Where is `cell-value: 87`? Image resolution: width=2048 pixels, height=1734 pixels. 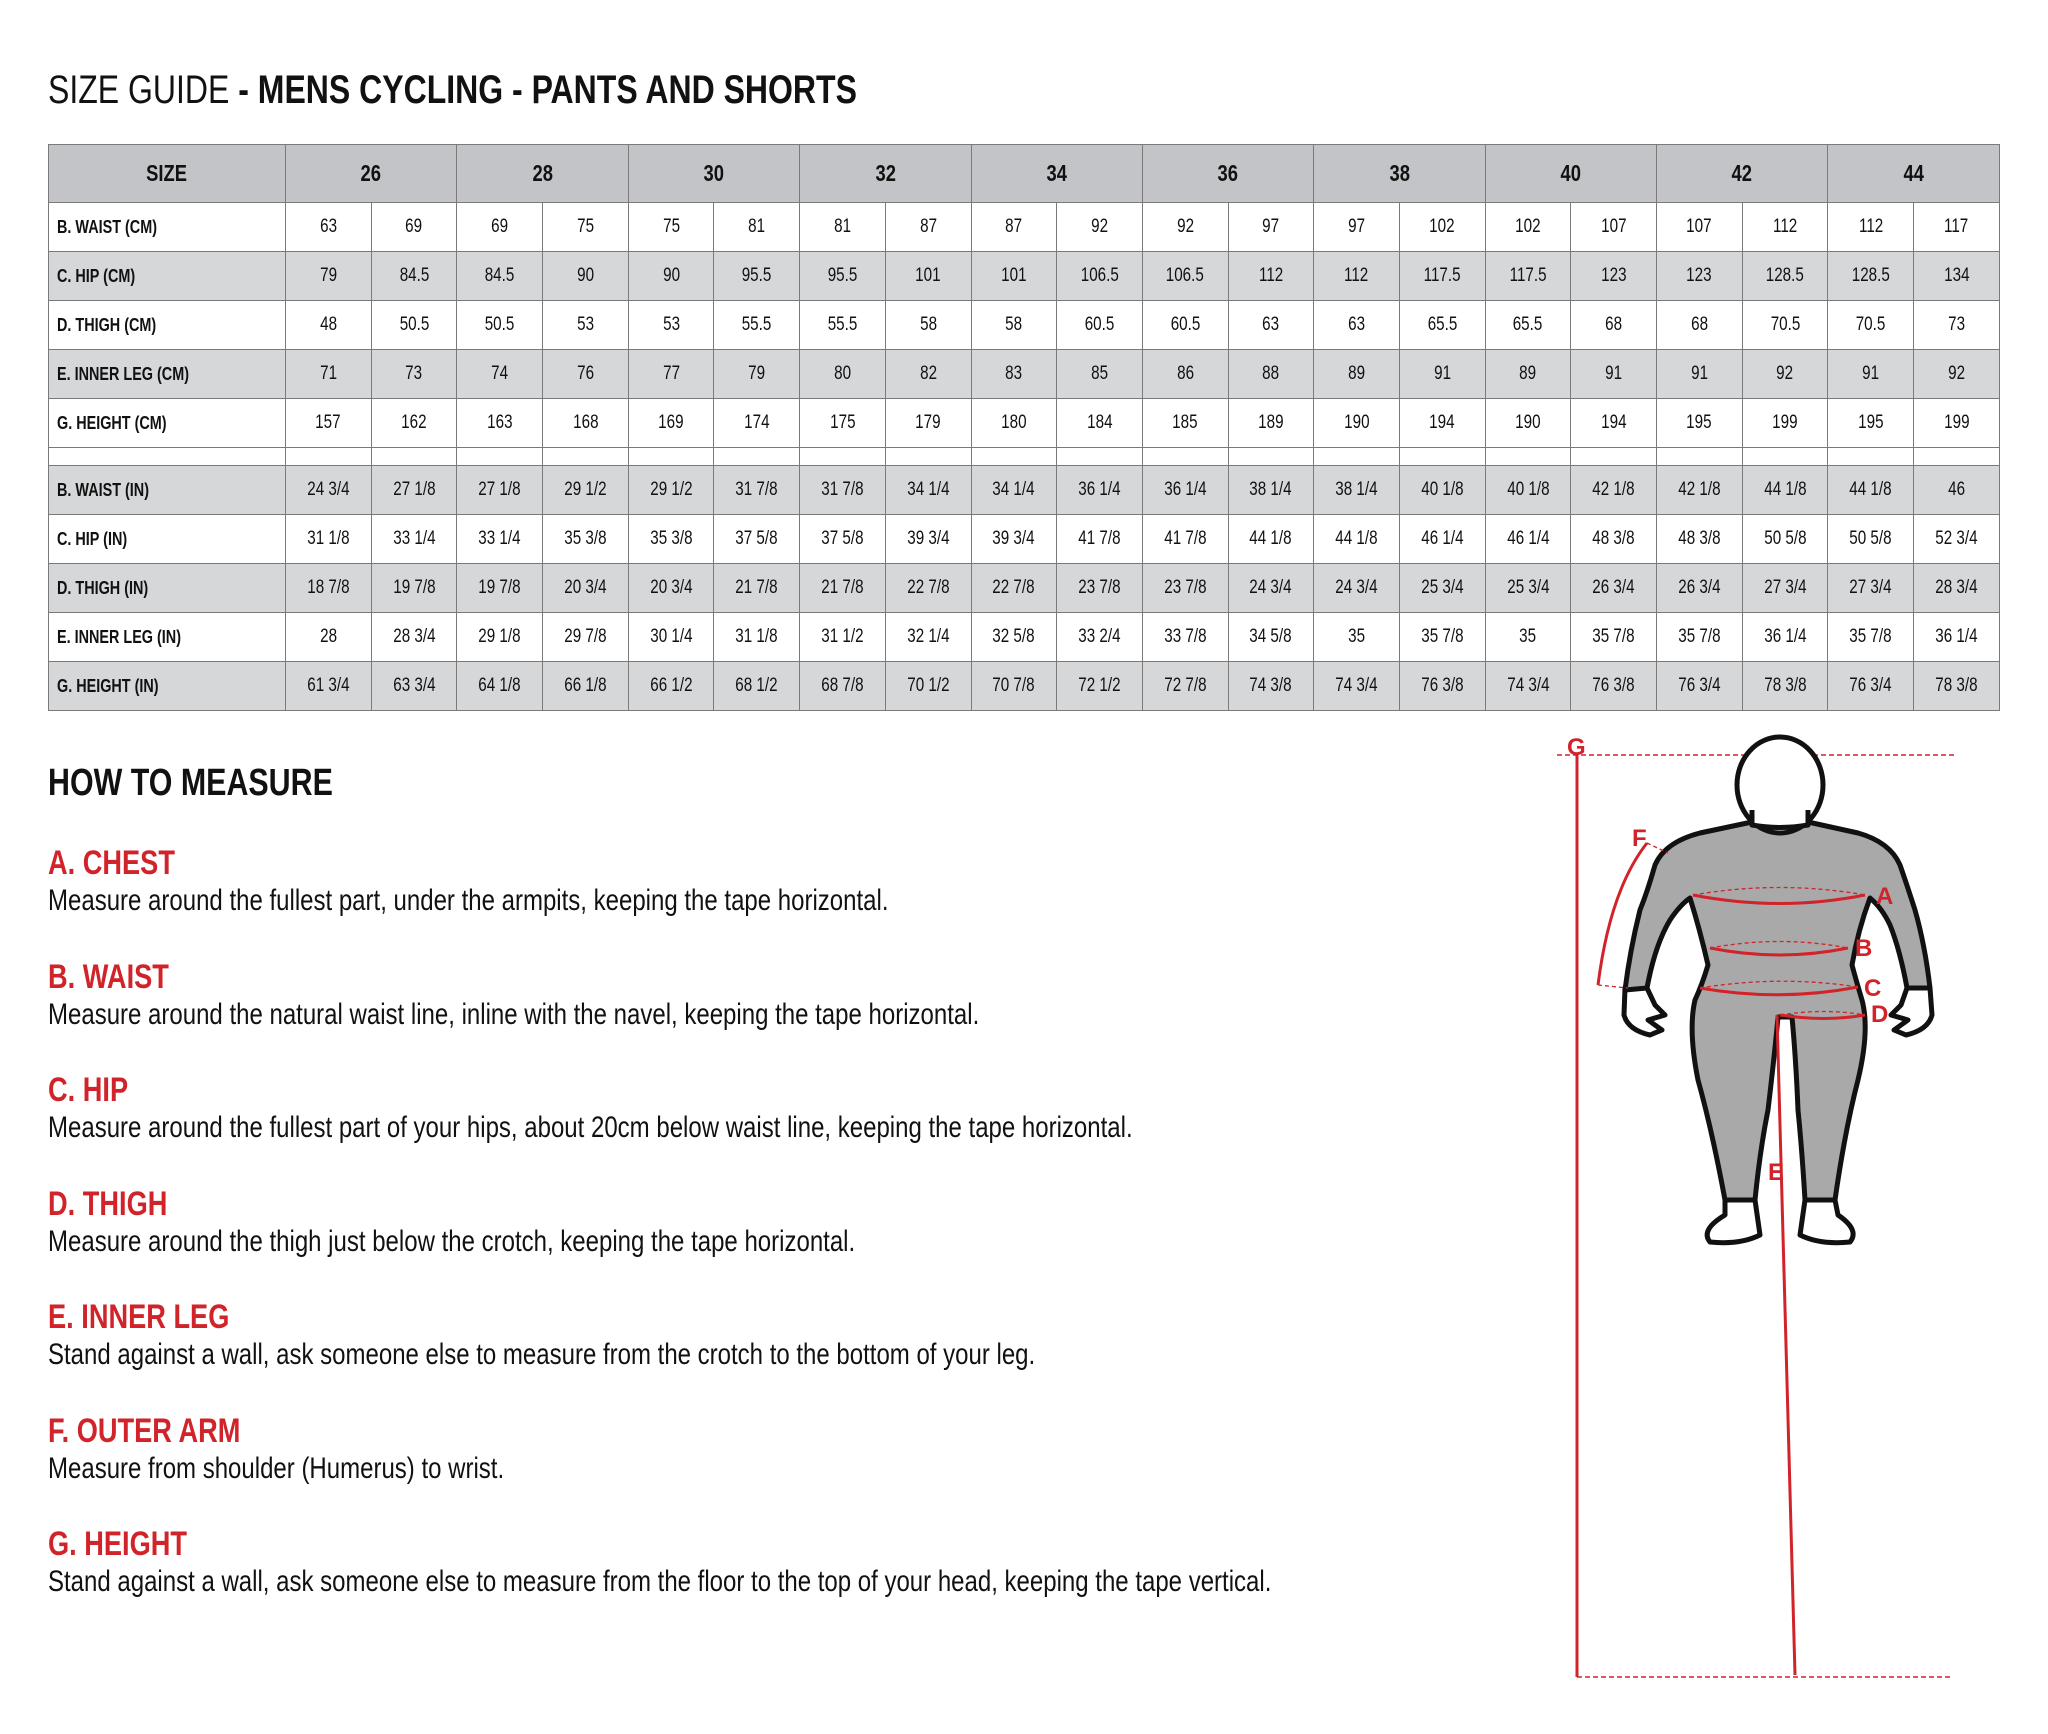 cell-value: 87 is located at coordinates (928, 226).